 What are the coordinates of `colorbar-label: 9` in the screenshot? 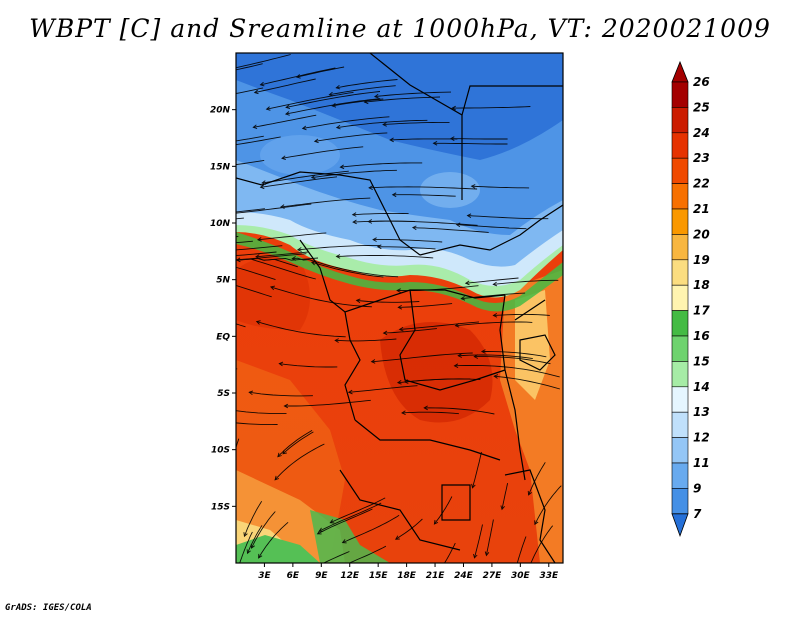 It's located at (697, 488).